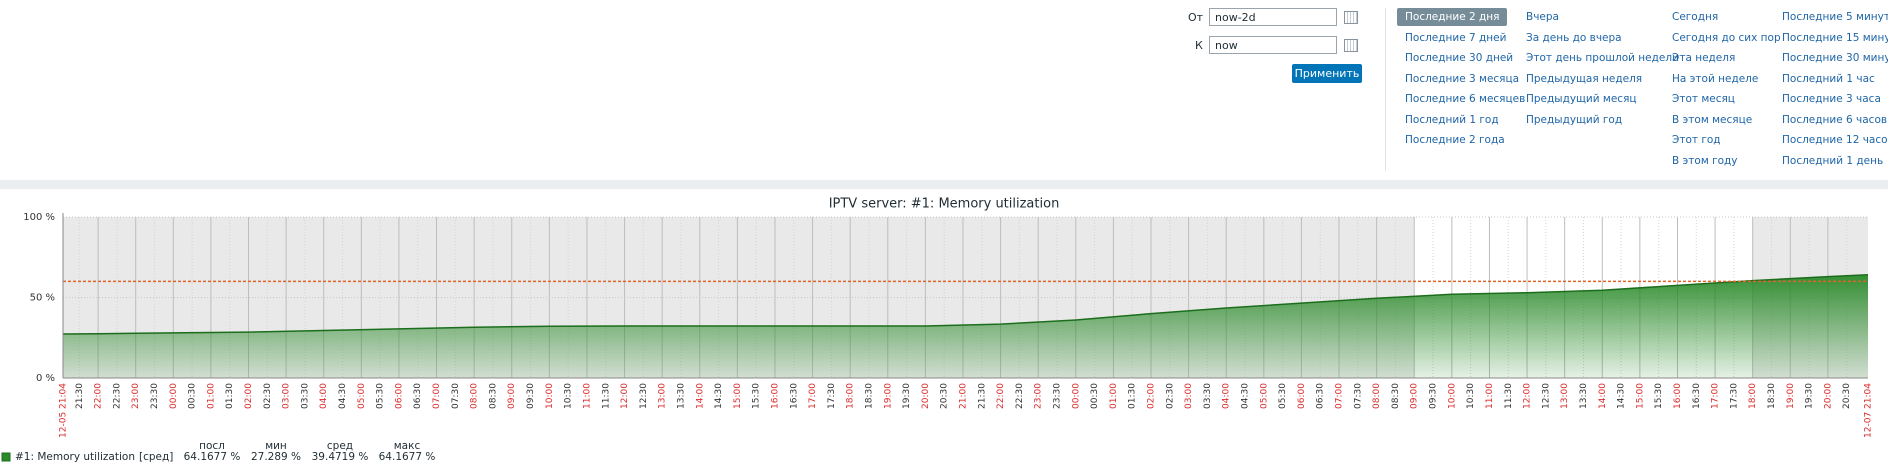 The height and width of the screenshot is (468, 1888). Describe the element at coordinates (963, 396) in the screenshot. I see `x-tick-label: 21:00` at that location.